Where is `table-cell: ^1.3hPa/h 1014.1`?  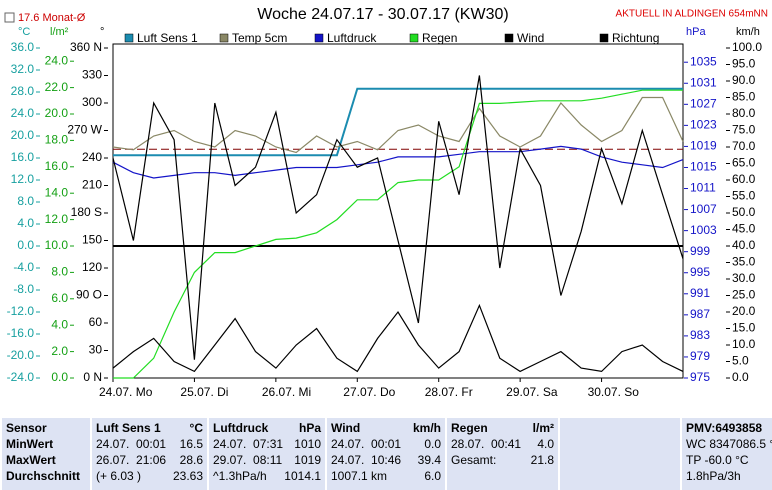 table-cell: ^1.3hPa/h 1014.1 is located at coordinates (267, 477).